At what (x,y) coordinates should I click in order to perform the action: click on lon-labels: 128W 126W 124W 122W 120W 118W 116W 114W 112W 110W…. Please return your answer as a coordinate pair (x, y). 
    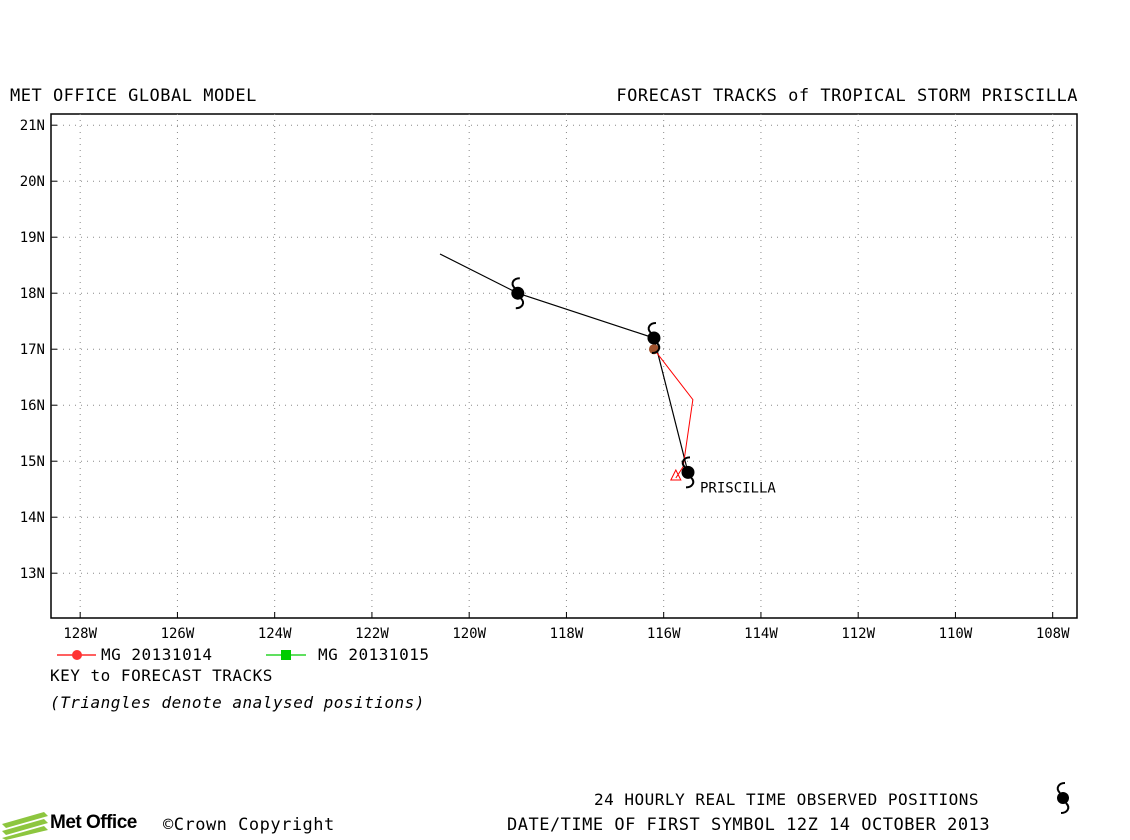
    Looking at the image, I should click on (566, 634).